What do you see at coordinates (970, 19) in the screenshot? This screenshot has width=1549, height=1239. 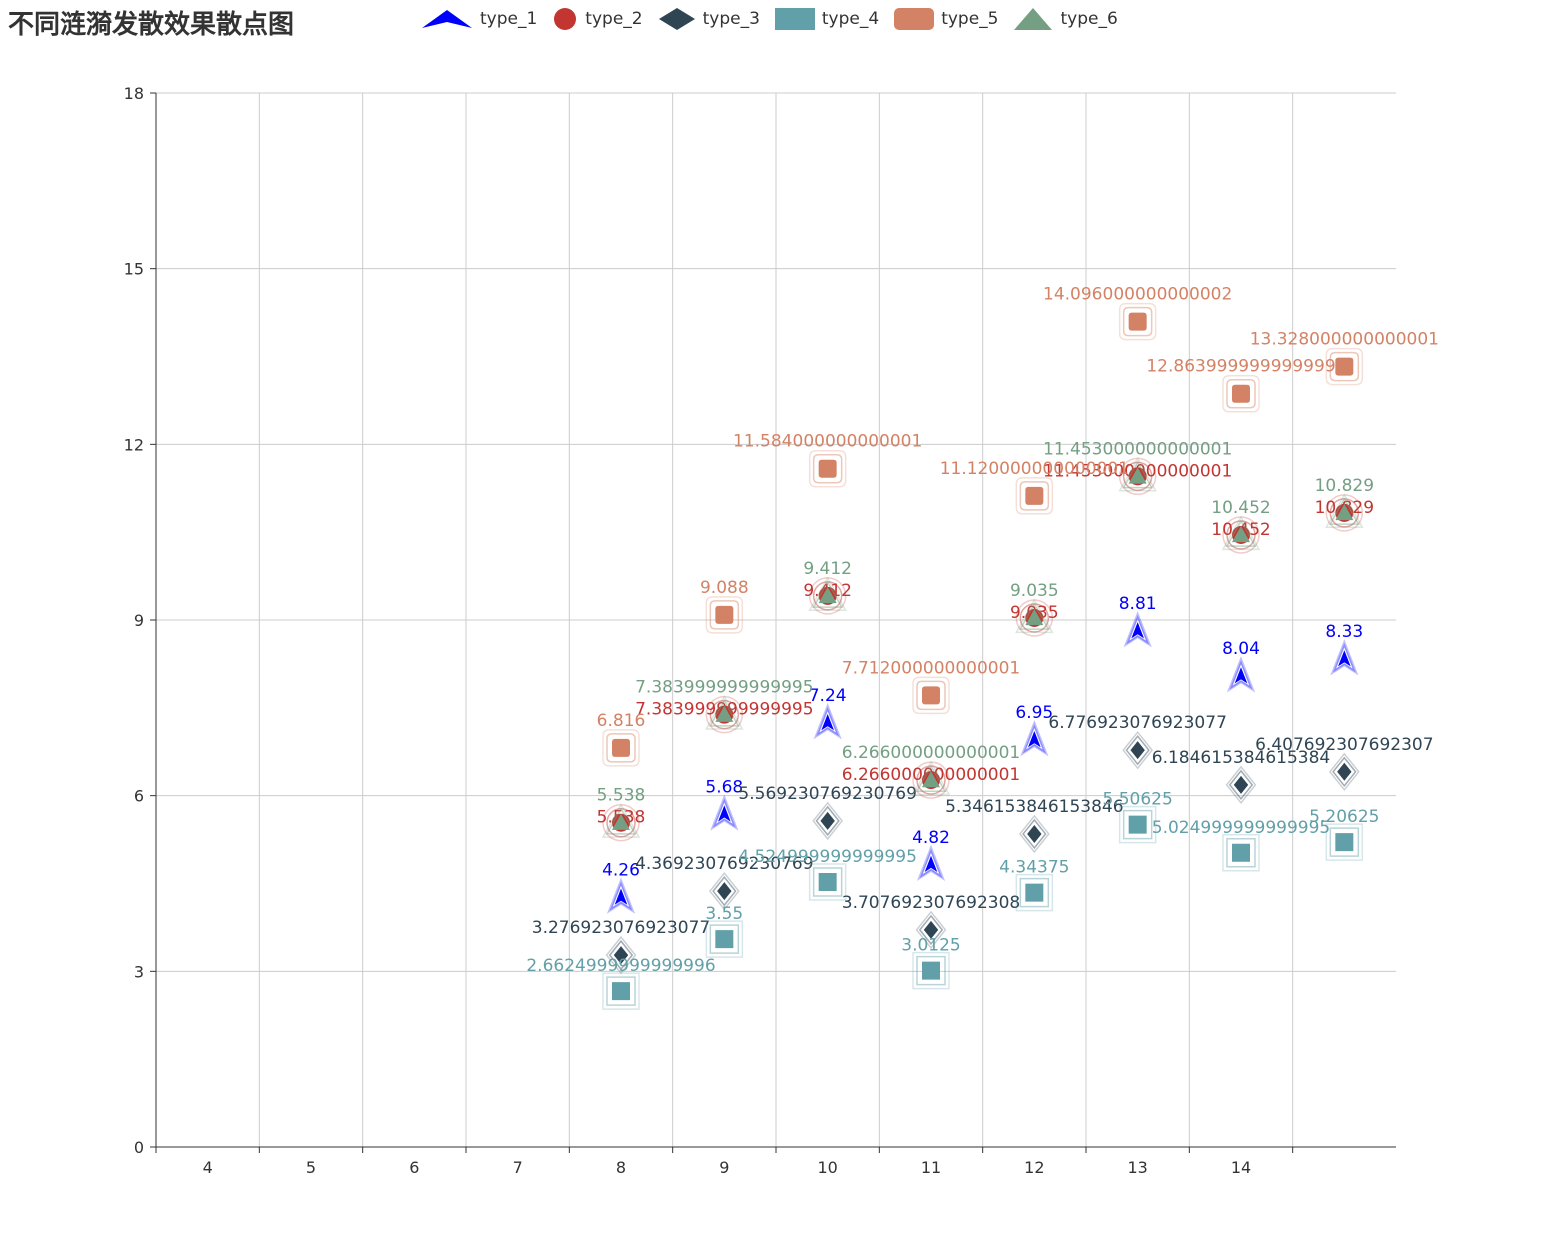 I see `legend-label: type_5` at bounding box center [970, 19].